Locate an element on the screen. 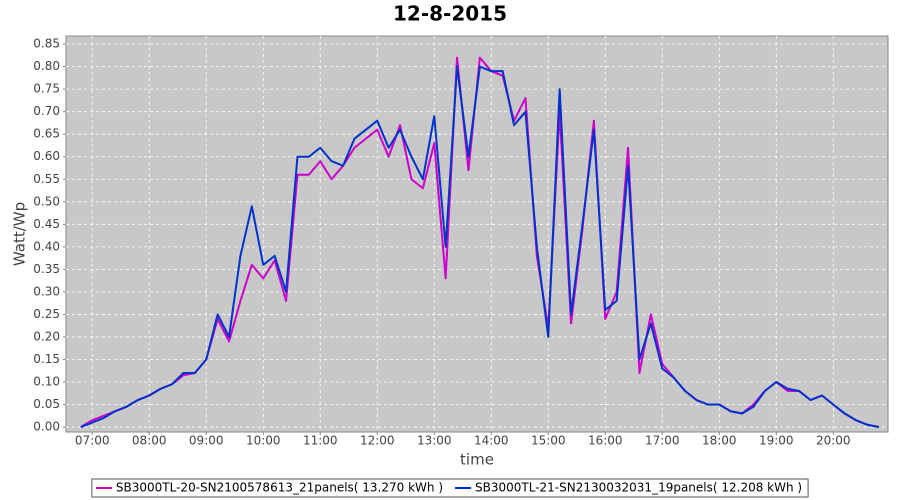 The image size is (900, 500). y-tick-label: 0.50 is located at coordinates (46, 201).